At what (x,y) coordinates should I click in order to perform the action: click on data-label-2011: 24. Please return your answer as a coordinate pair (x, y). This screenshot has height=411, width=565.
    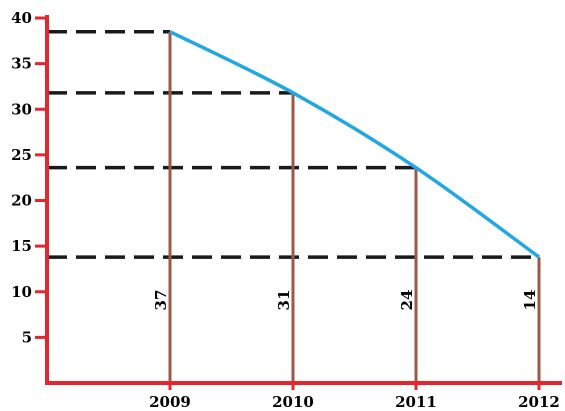
    Looking at the image, I should click on (407, 300).